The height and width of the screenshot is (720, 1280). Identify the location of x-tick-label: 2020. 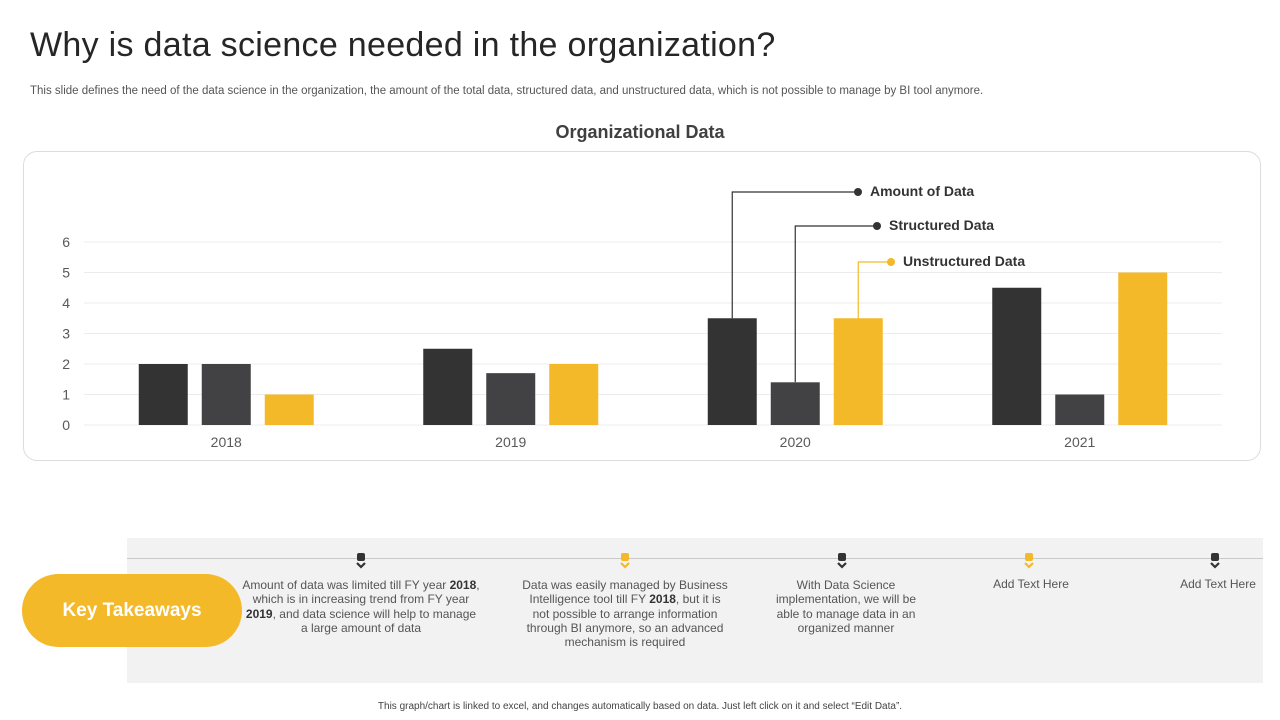
(795, 442).